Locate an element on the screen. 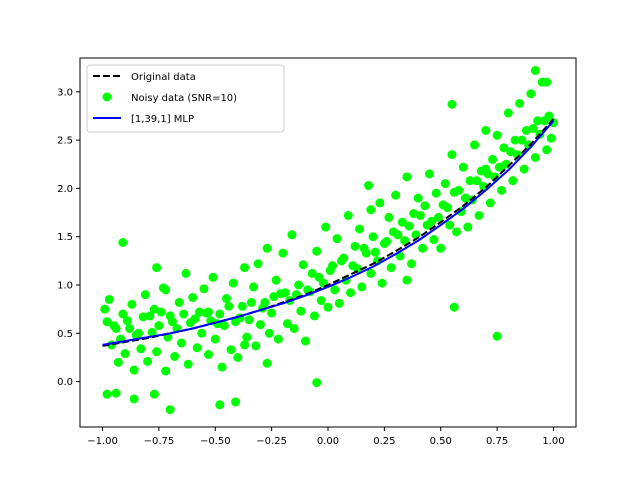 The height and width of the screenshot is (480, 640). y-tick-label: 3.0 is located at coordinates (65, 92).